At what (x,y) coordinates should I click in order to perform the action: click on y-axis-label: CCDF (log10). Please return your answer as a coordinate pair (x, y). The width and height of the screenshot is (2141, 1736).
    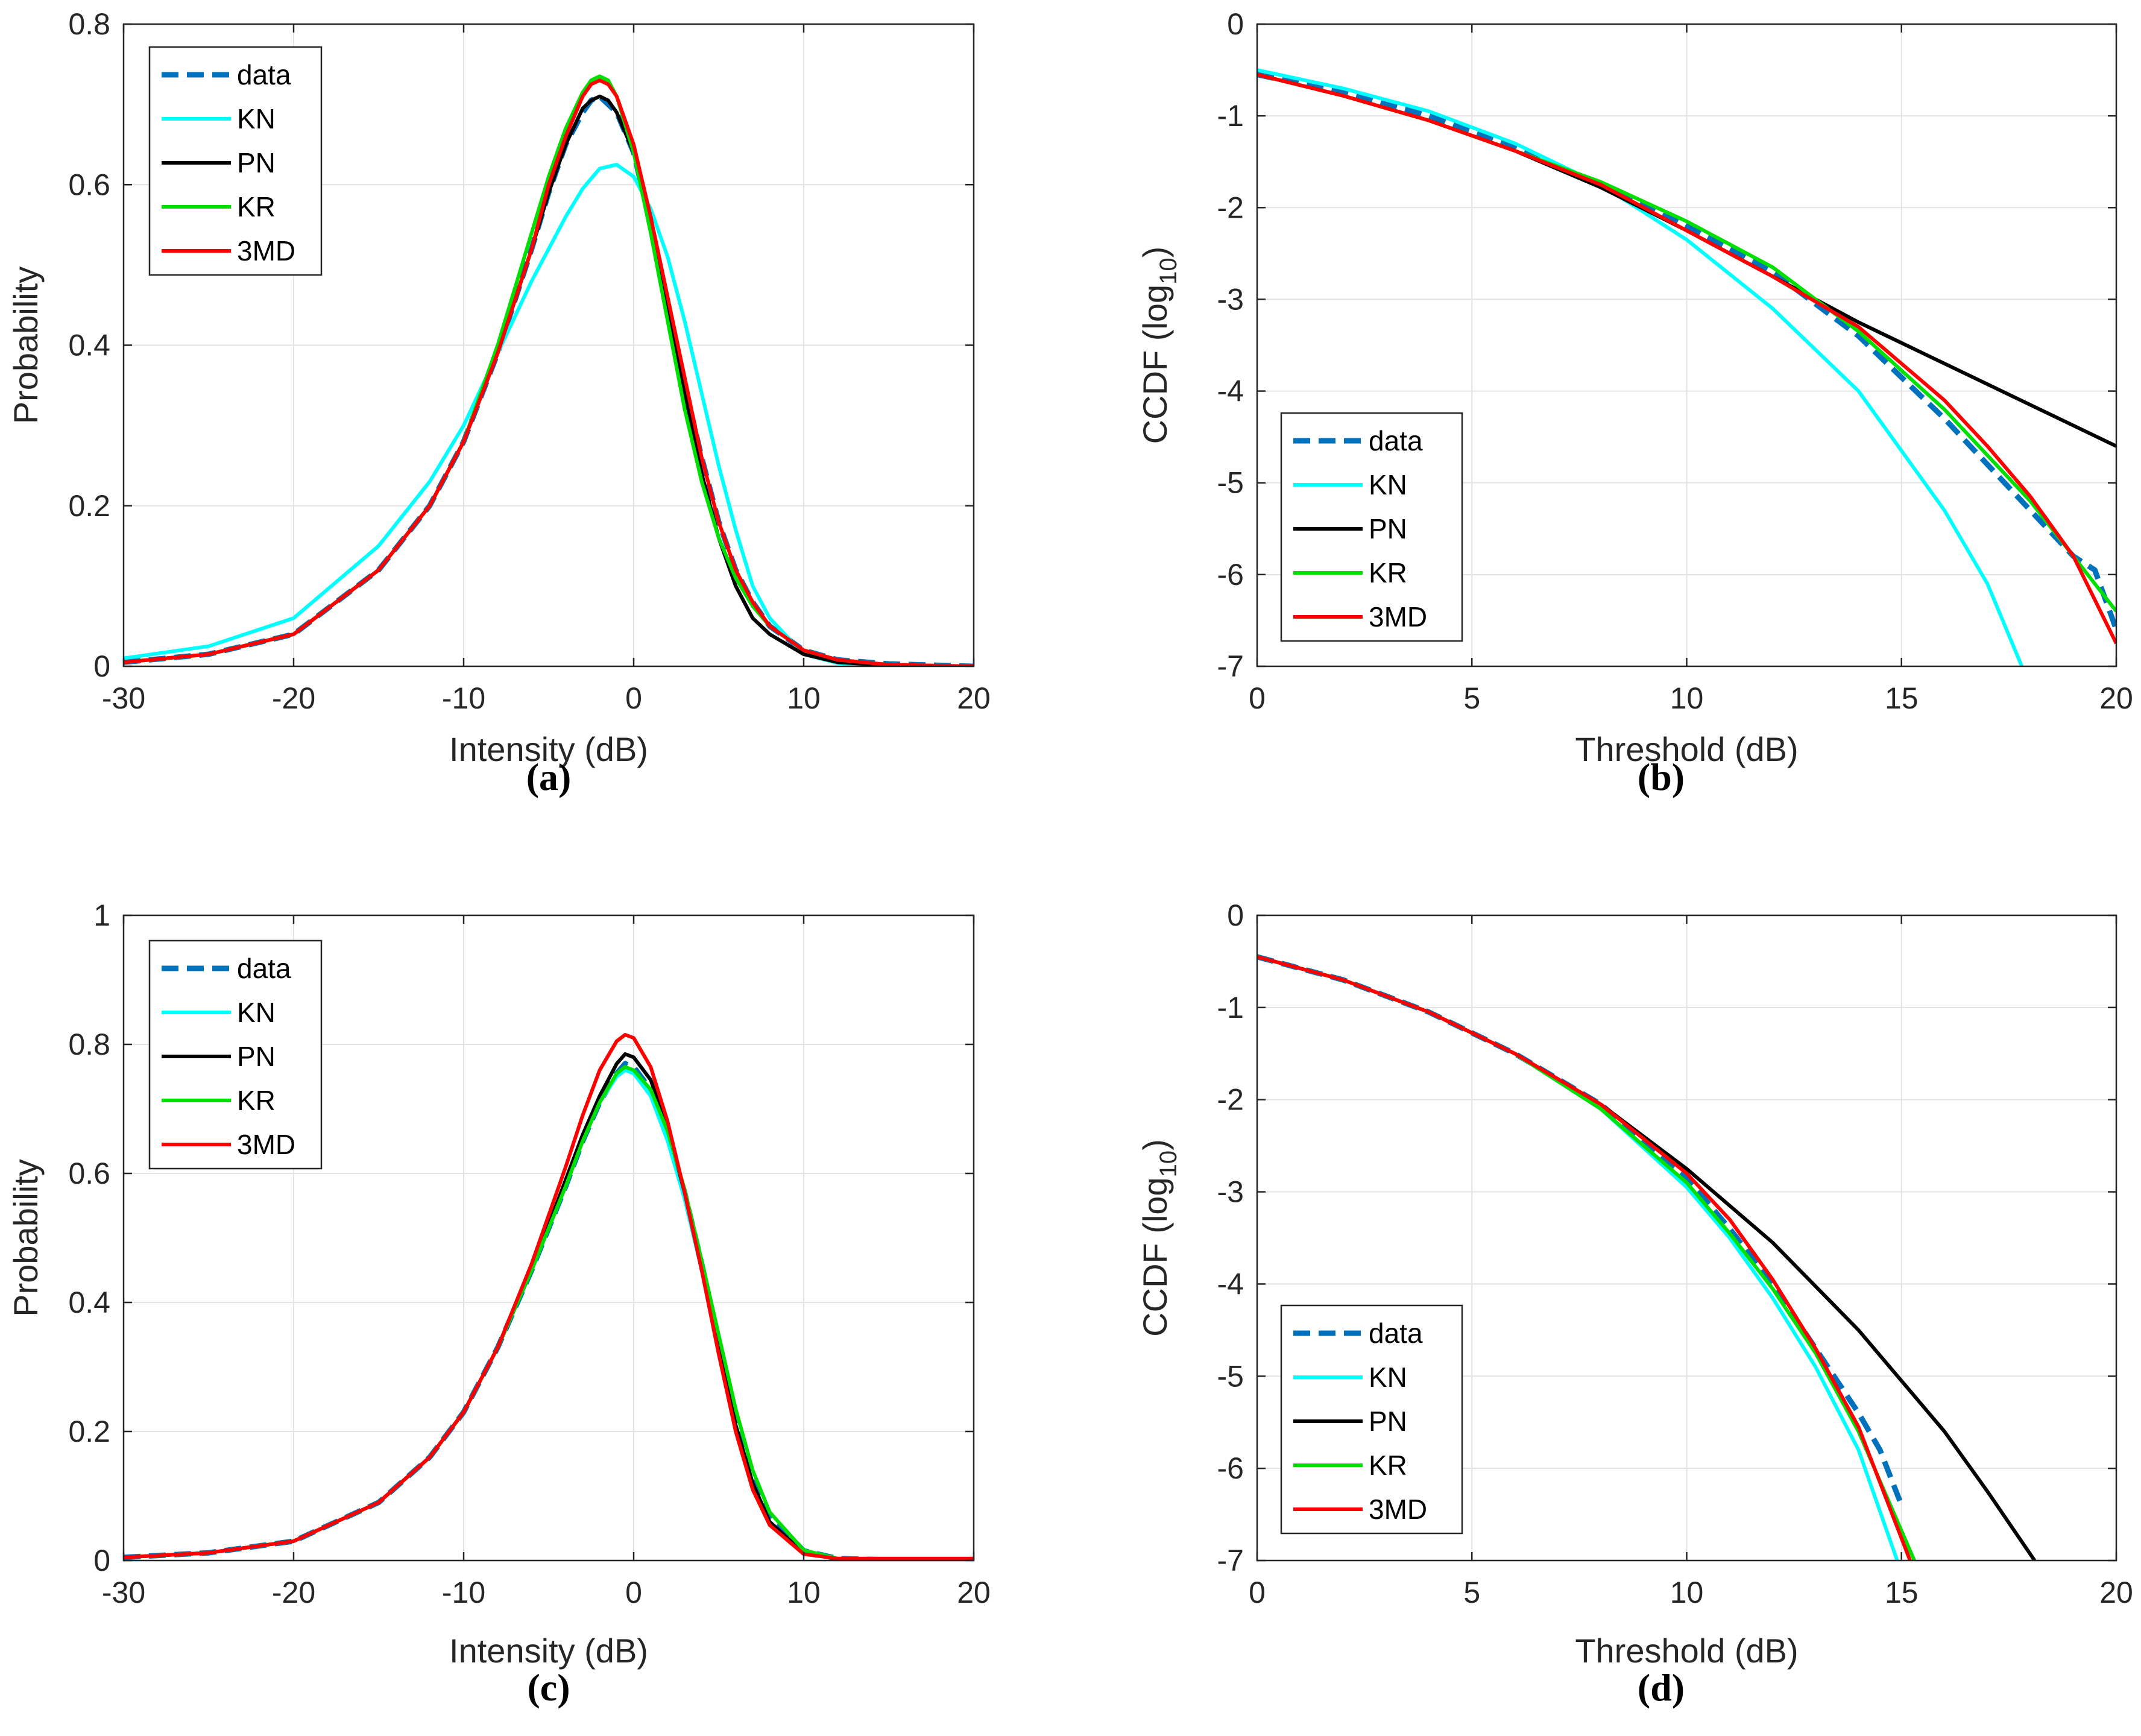
    Looking at the image, I should click on (1159, 345).